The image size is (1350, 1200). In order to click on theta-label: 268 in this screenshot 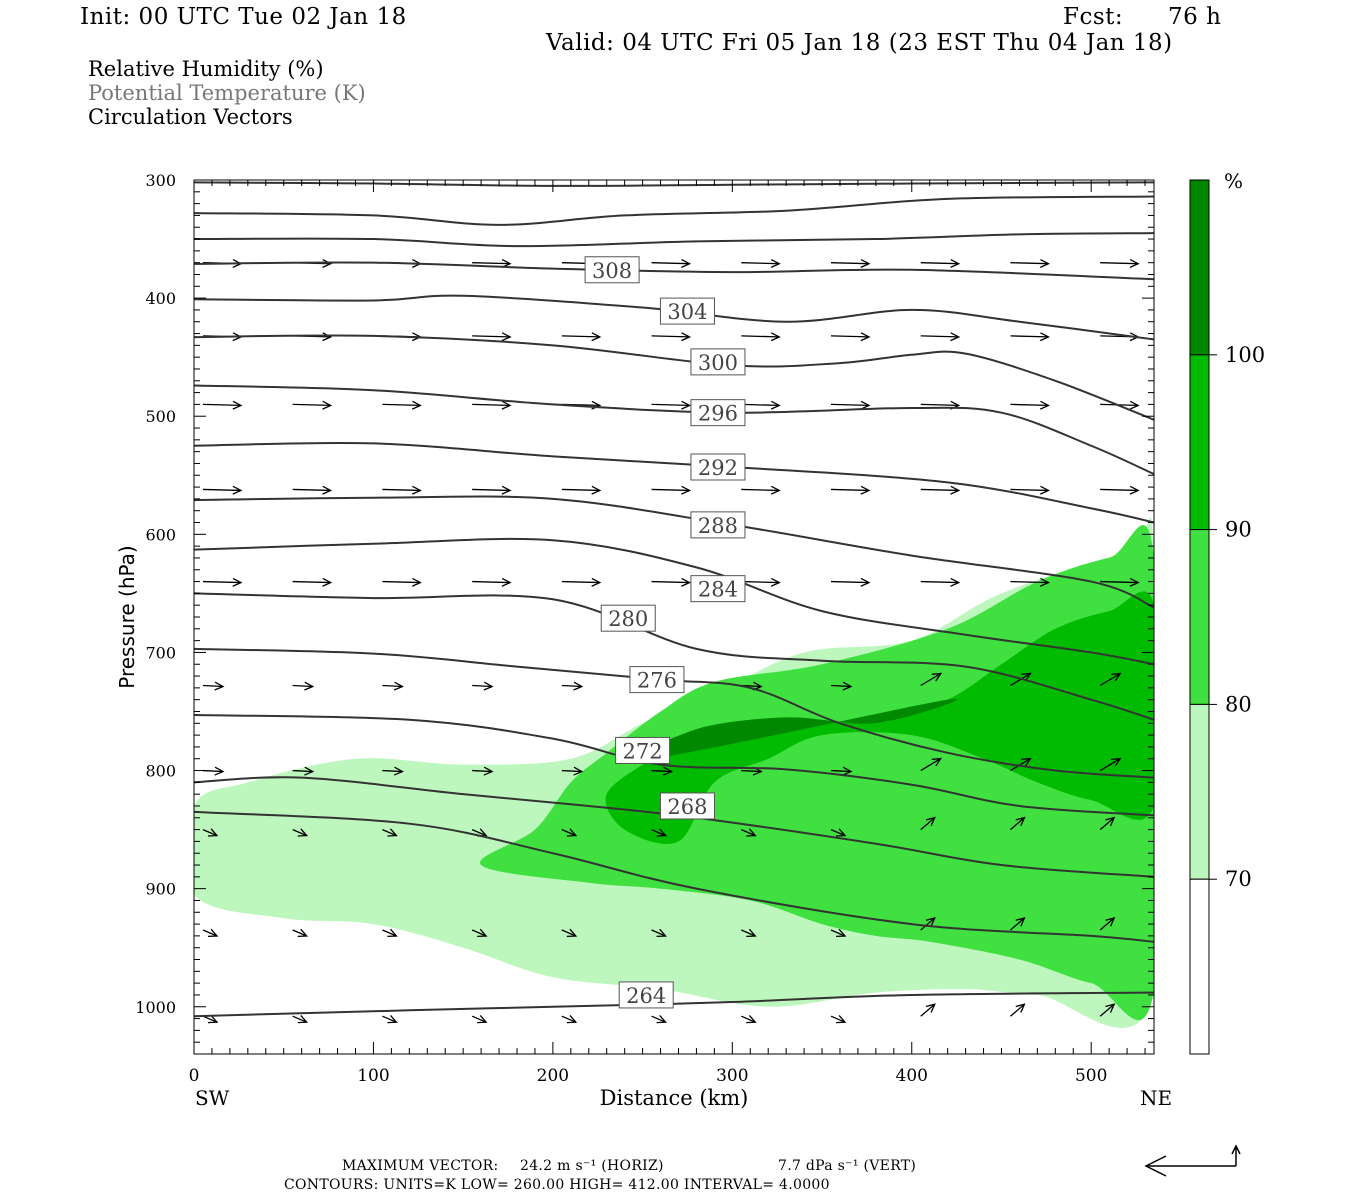, I will do `click(687, 807)`.